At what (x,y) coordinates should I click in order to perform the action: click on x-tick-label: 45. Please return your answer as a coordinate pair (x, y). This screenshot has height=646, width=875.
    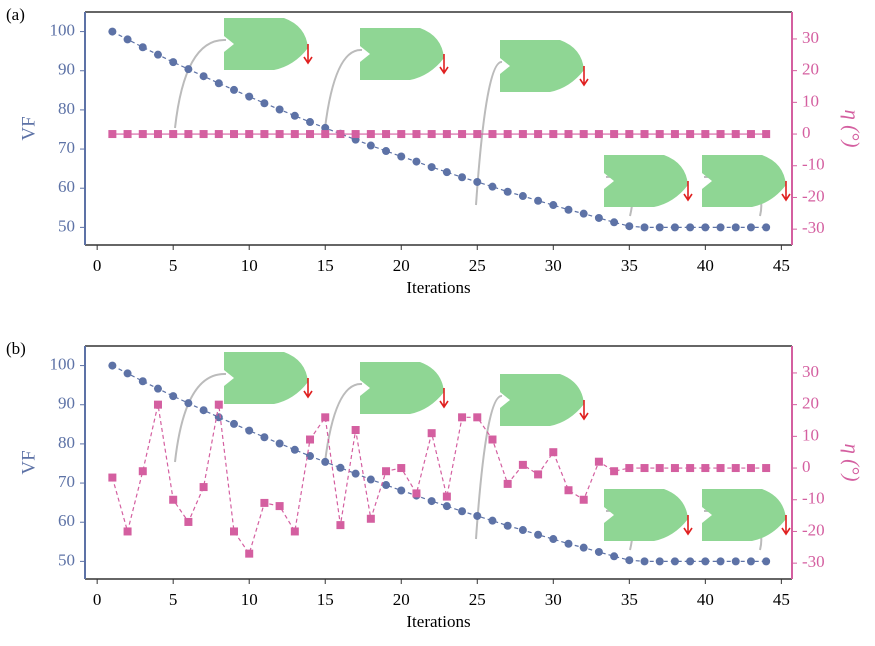
    Looking at the image, I should click on (781, 265).